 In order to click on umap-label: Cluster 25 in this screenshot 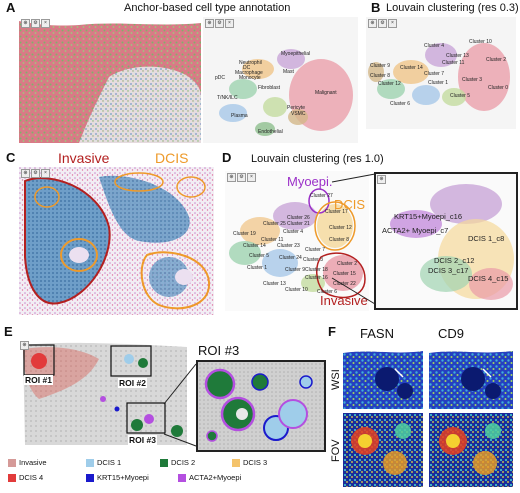, I will do `click(274, 224)`.